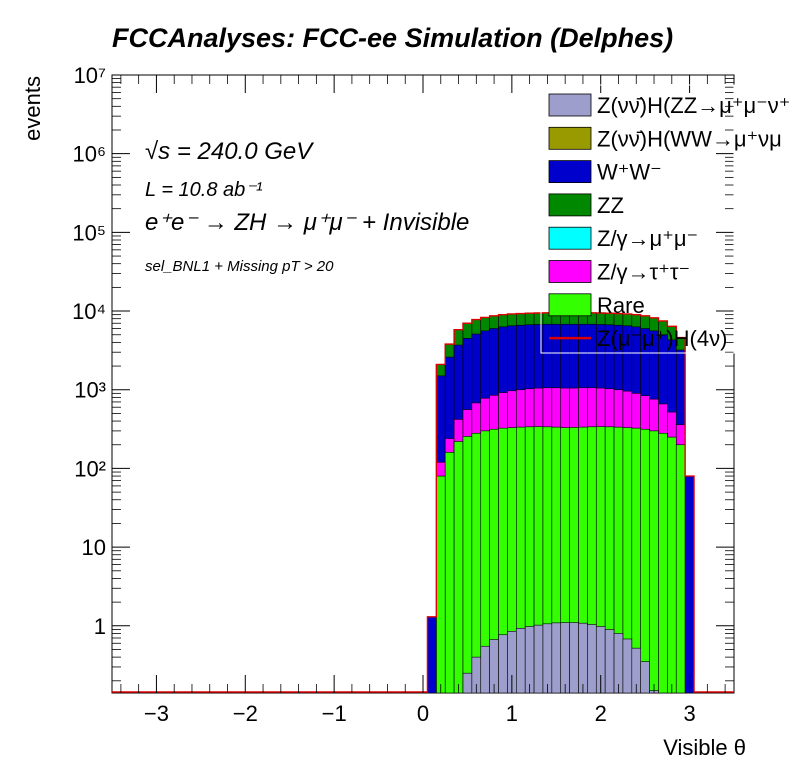 The height and width of the screenshot is (772, 796). I want to click on x-tick-label: −2, so click(245, 713).